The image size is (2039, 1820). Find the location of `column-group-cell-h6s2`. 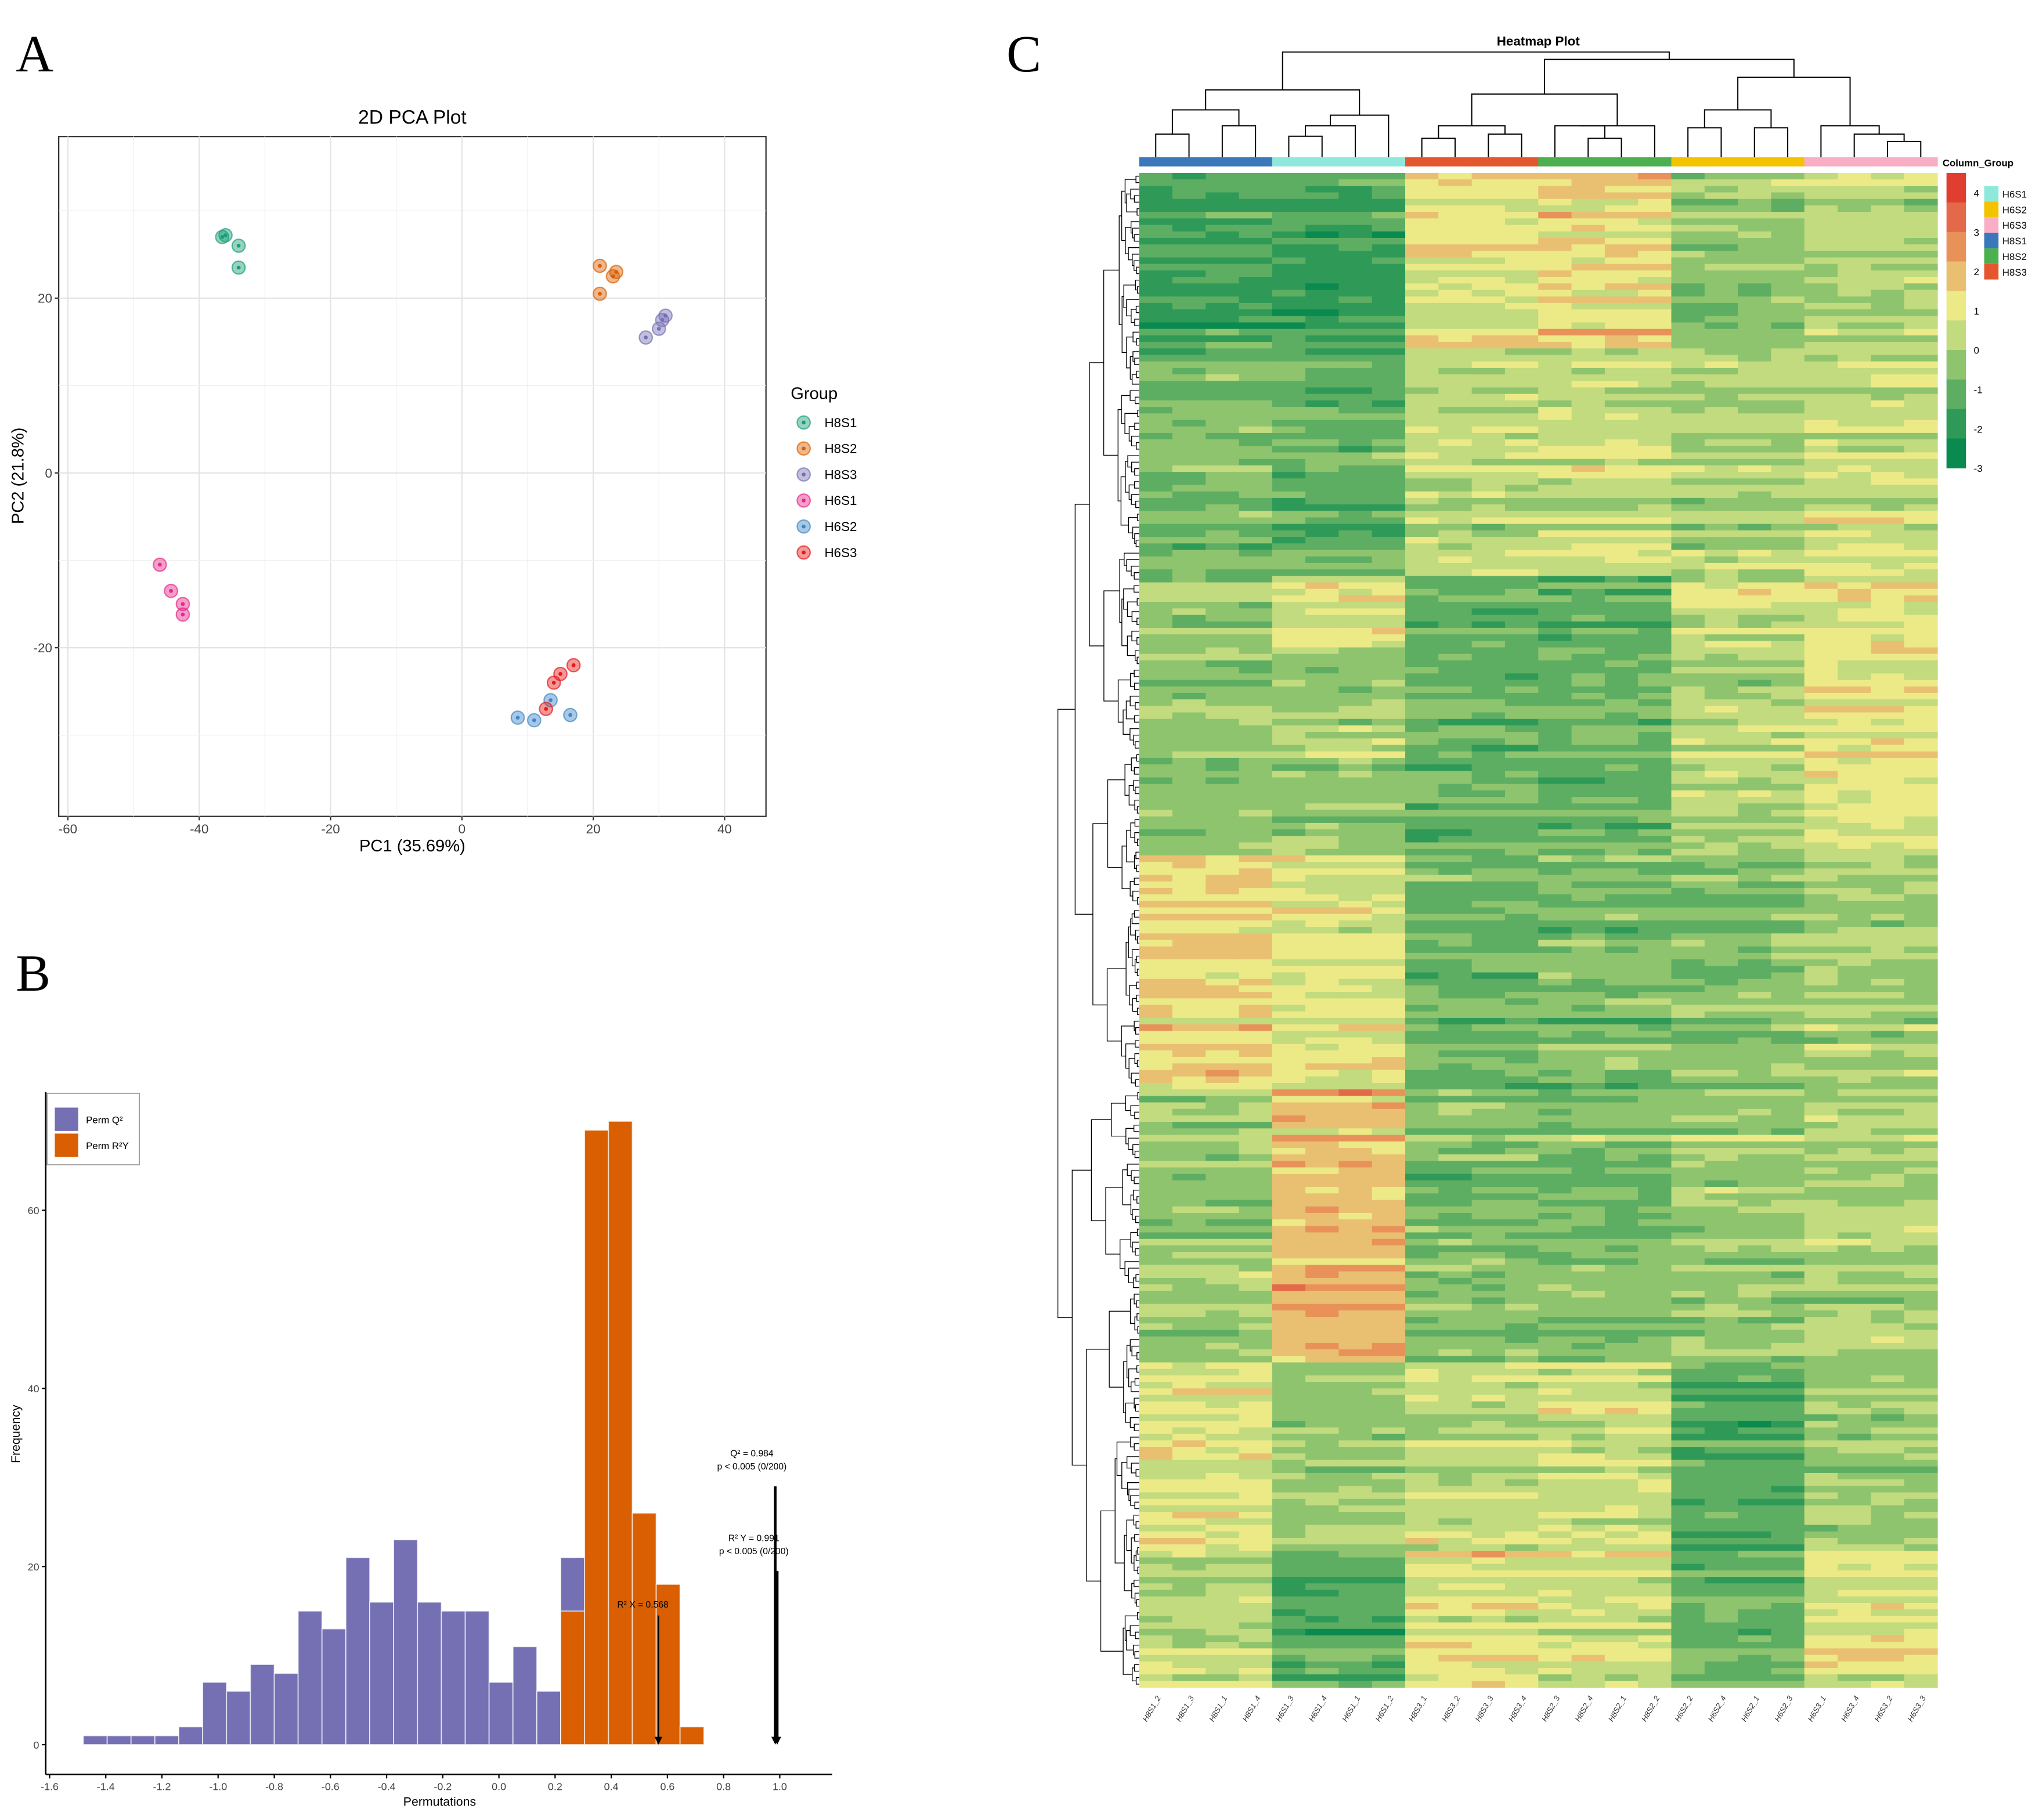

column-group-cell-h6s2 is located at coordinates (1721, 162).